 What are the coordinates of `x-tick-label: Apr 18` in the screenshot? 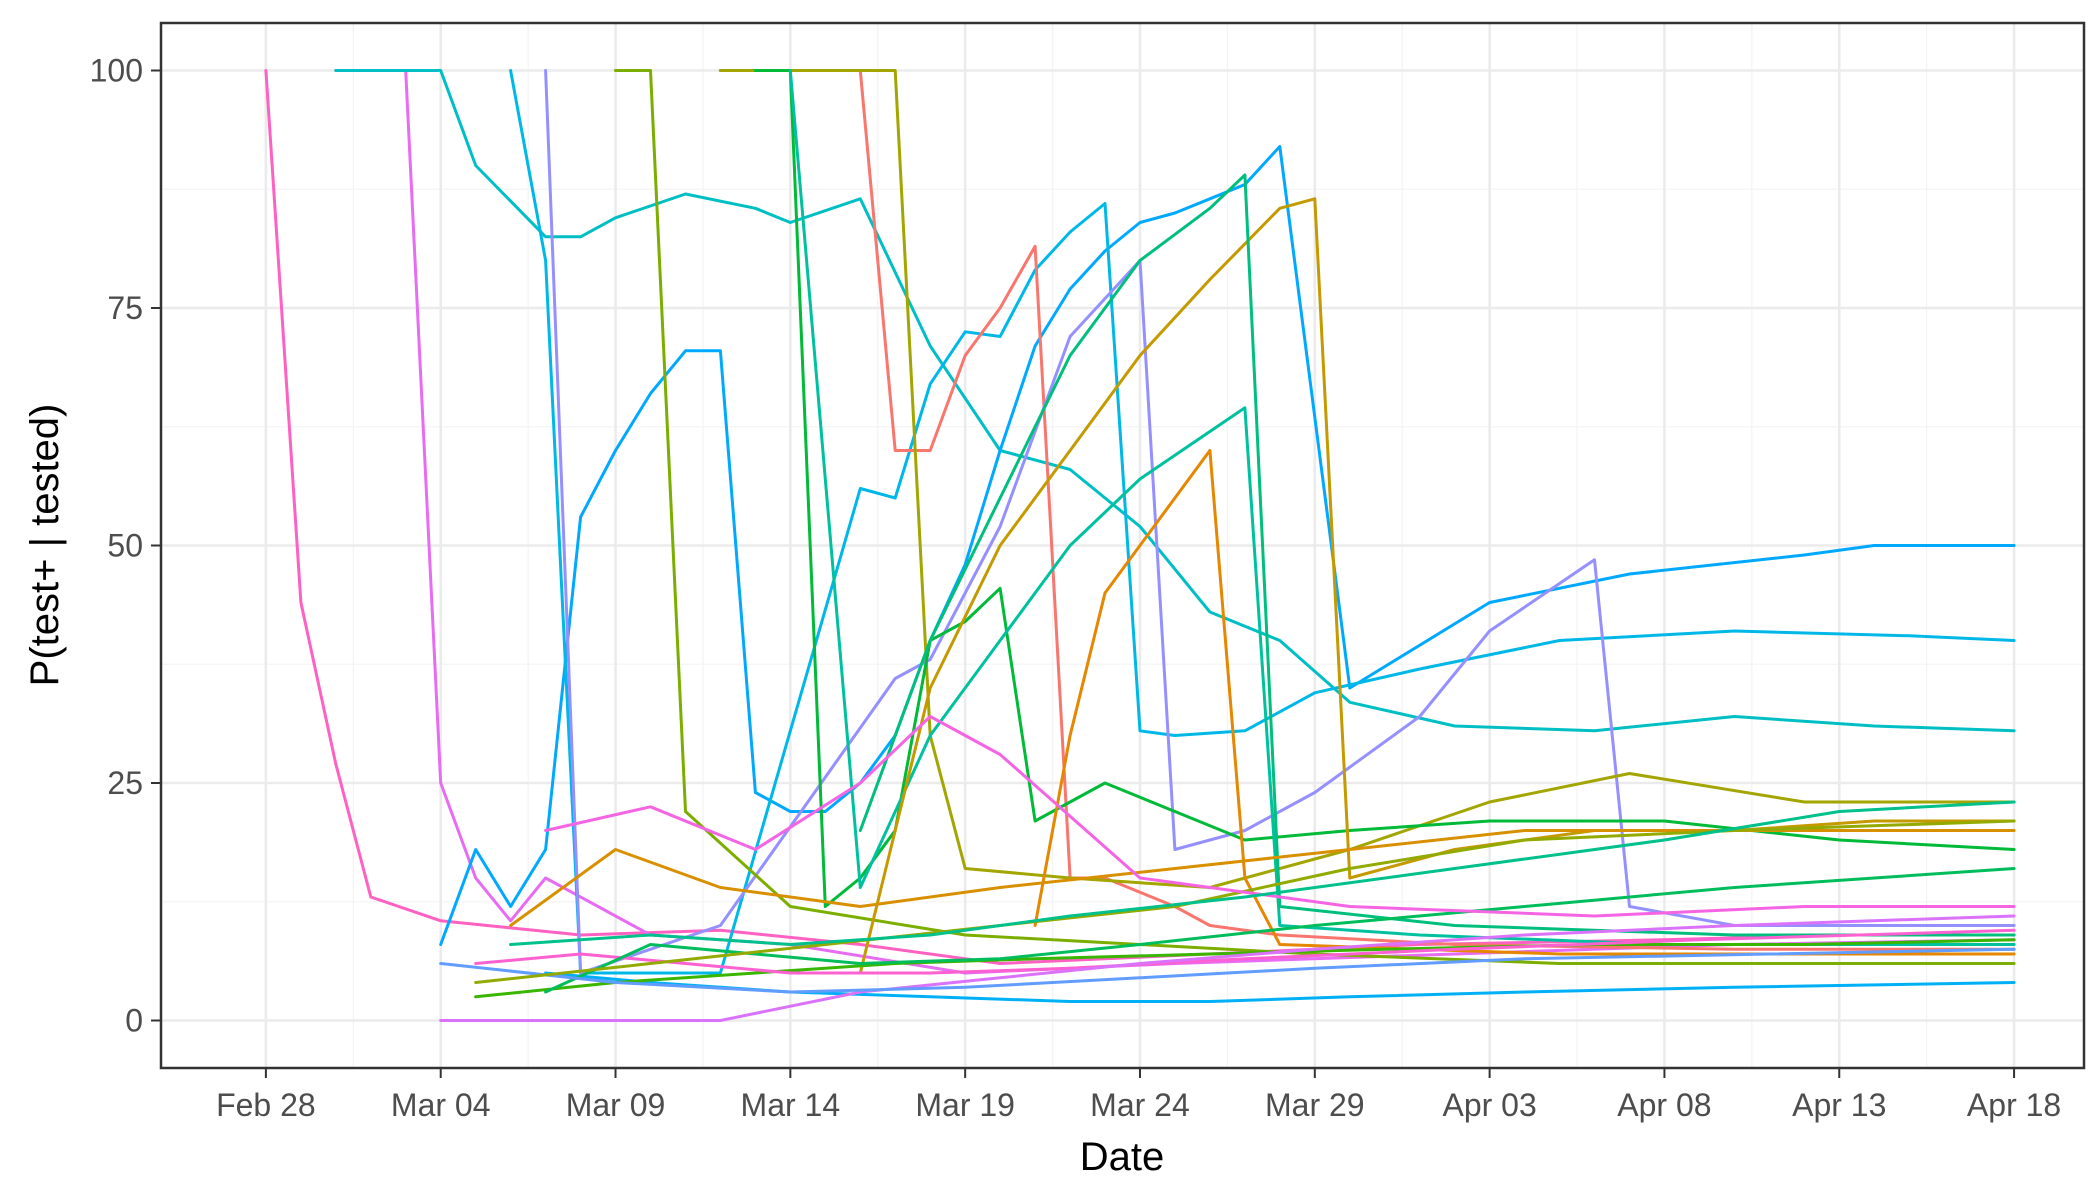 It's located at (2014, 1105).